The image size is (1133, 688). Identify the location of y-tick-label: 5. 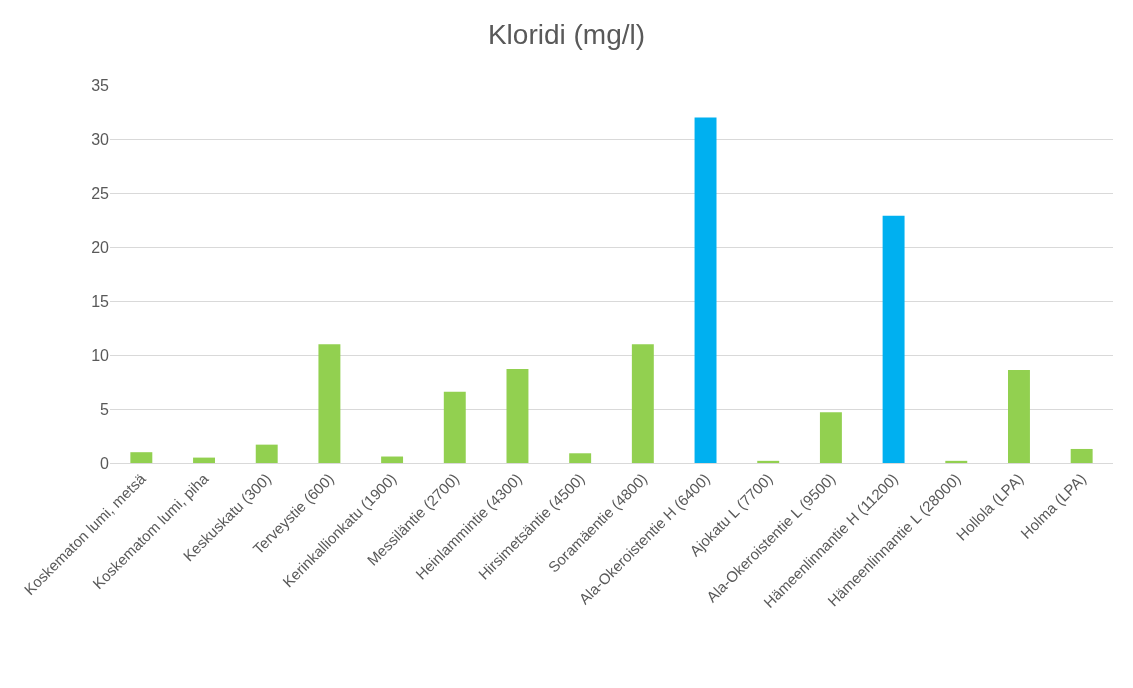
(105, 409).